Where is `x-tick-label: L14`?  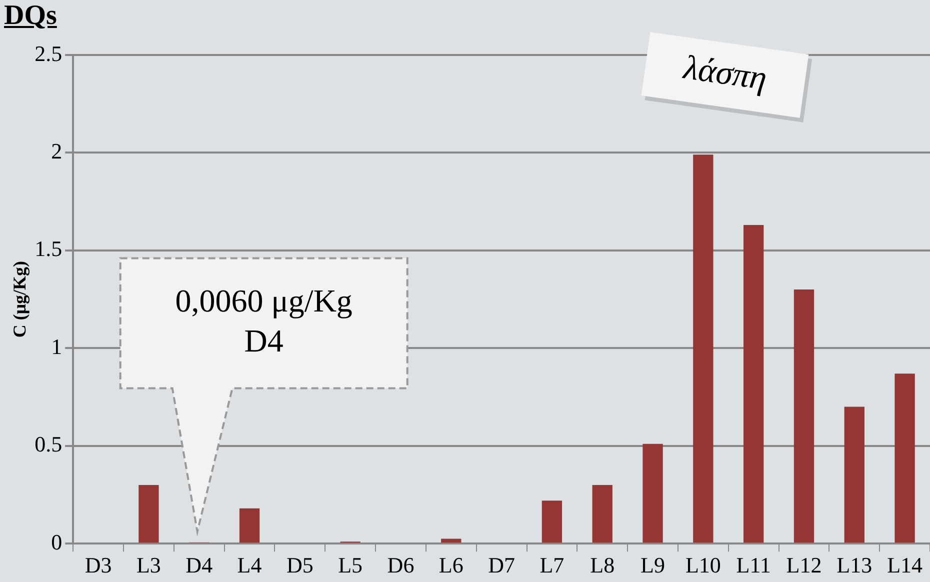
x-tick-label: L14 is located at coordinates (905, 565).